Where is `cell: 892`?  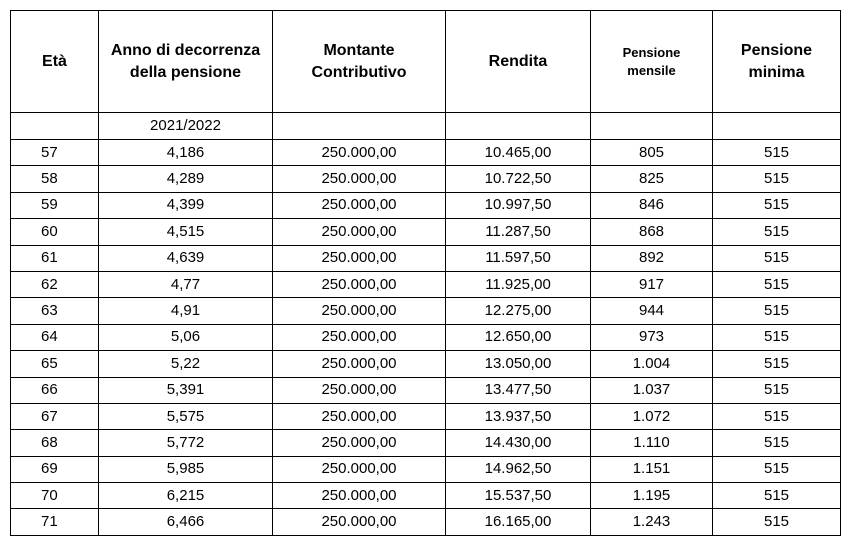 cell: 892 is located at coordinates (651, 258).